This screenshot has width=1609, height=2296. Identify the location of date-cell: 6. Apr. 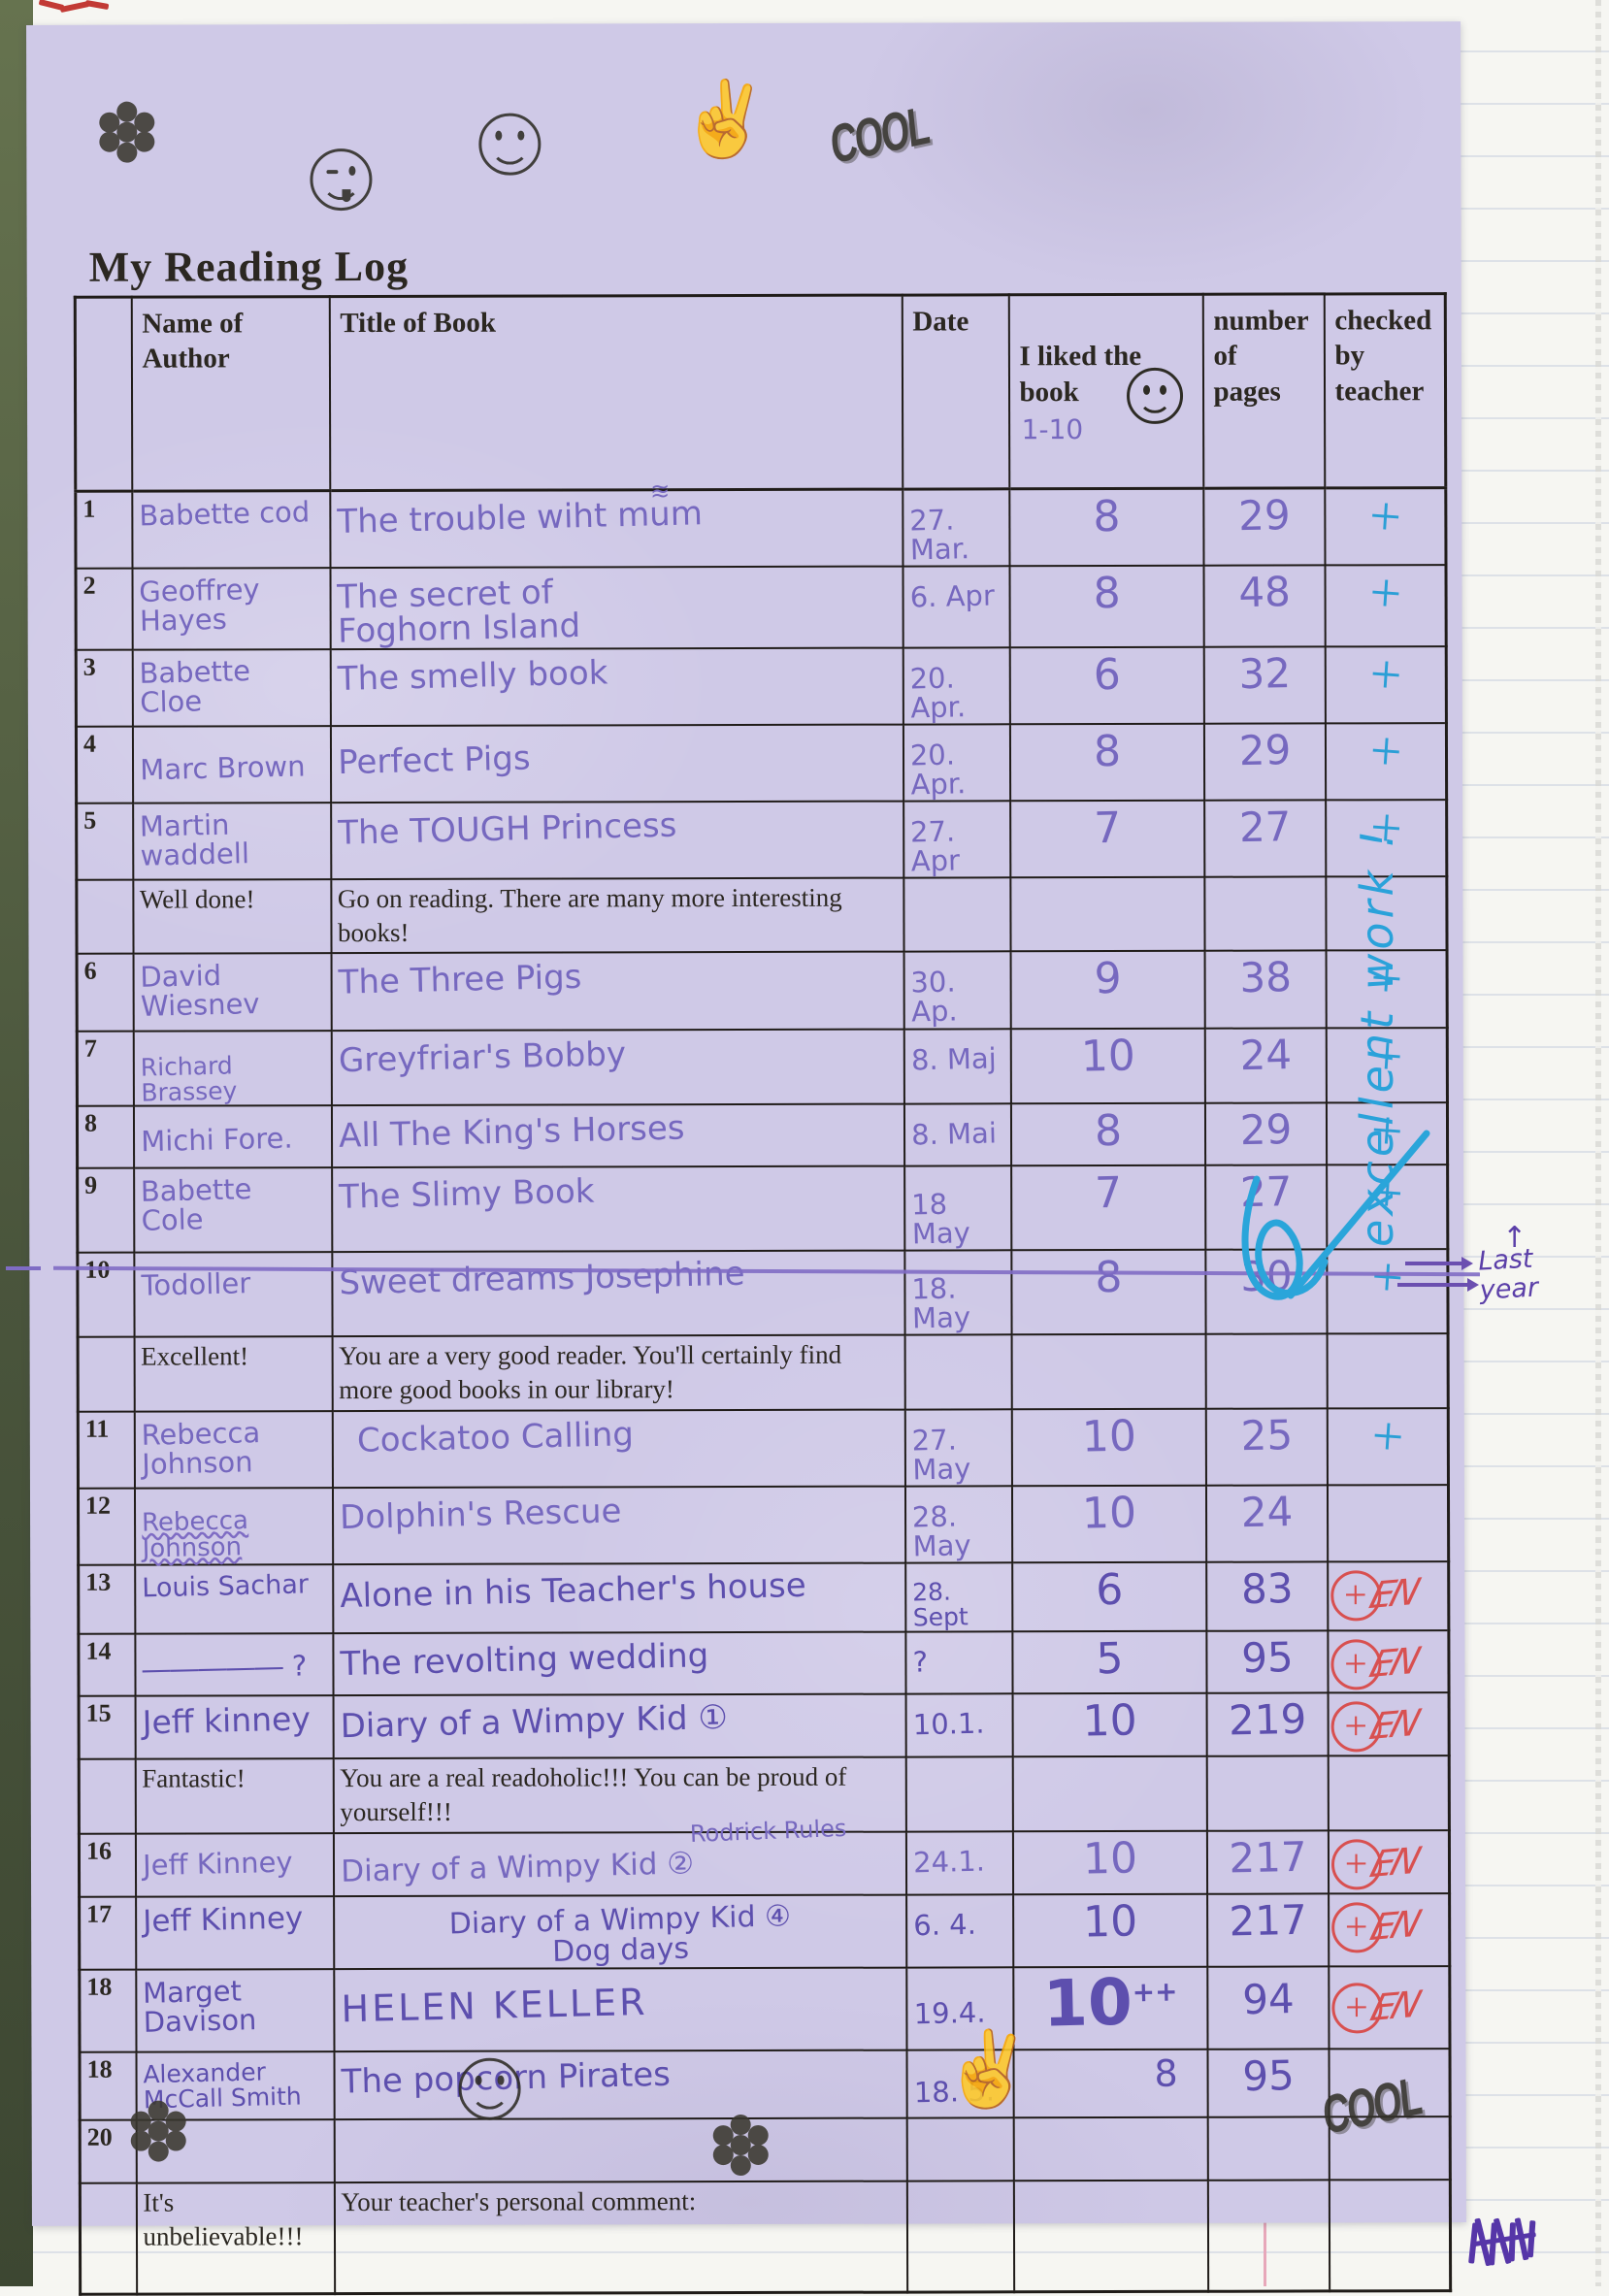
(956, 607).